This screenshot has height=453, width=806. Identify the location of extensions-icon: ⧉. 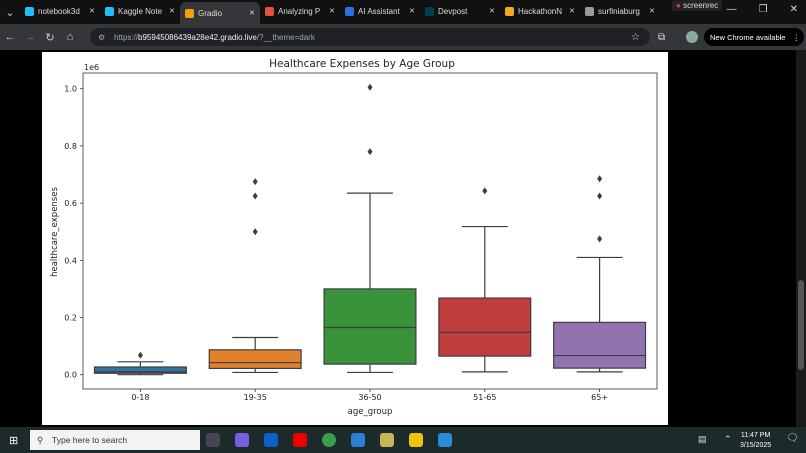
(662, 37).